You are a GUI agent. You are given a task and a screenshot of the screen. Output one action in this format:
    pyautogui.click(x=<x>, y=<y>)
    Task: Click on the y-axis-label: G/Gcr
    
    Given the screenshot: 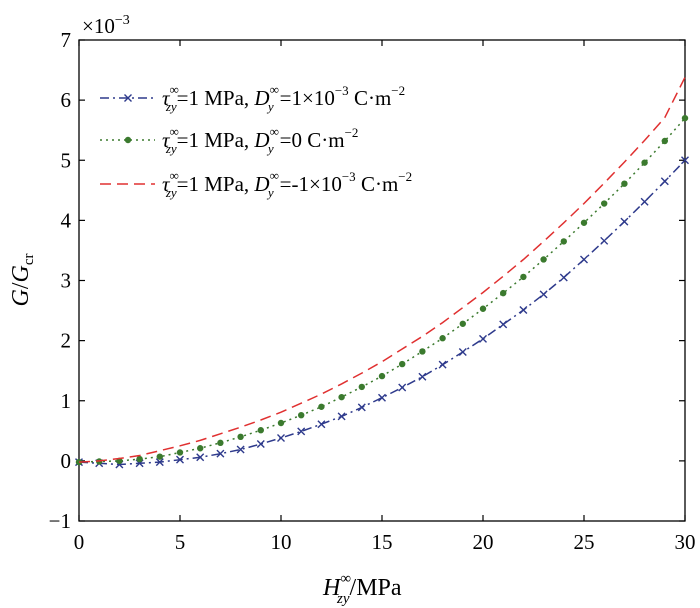 What is the action you would take?
    pyautogui.click(x=22, y=279)
    